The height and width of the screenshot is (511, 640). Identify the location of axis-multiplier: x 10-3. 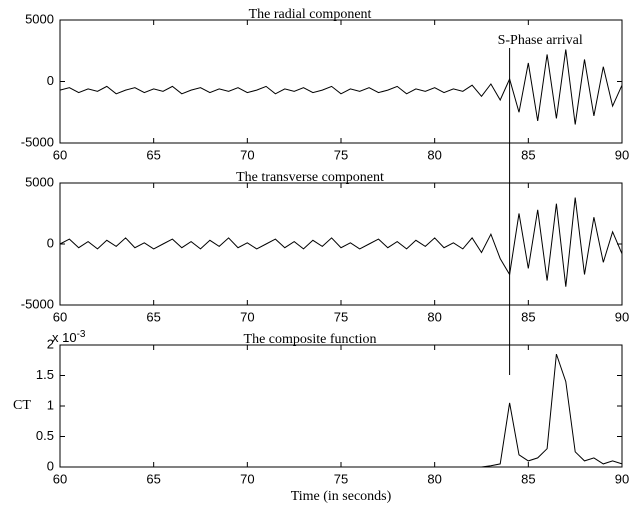
(69, 337).